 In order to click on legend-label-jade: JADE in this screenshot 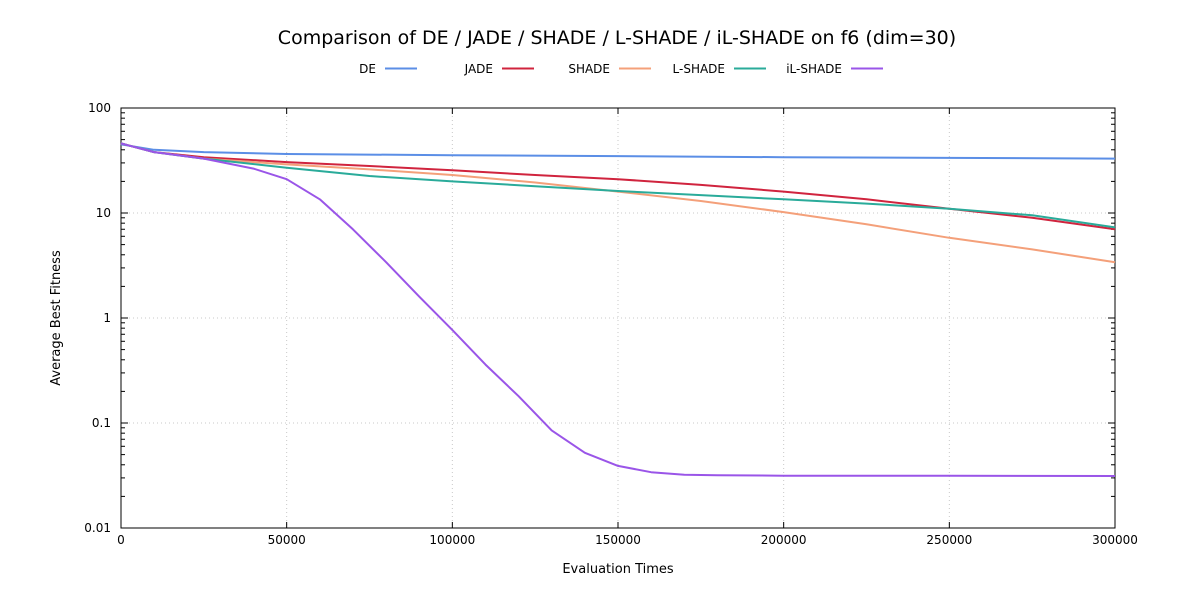, I will do `click(478, 69)`.